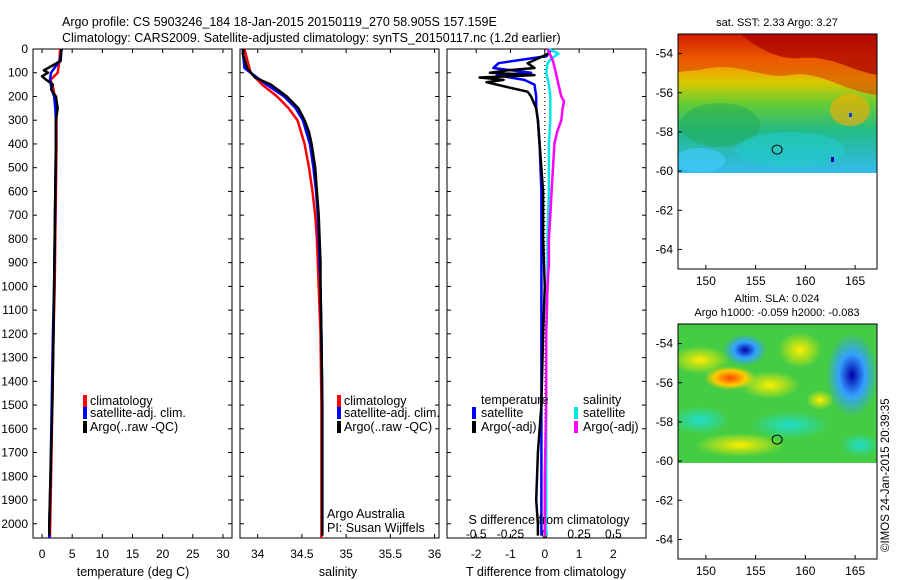 This screenshot has width=900, height=580. What do you see at coordinates (18, 96) in the screenshot?
I see `depth-tick-label: 200` at bounding box center [18, 96].